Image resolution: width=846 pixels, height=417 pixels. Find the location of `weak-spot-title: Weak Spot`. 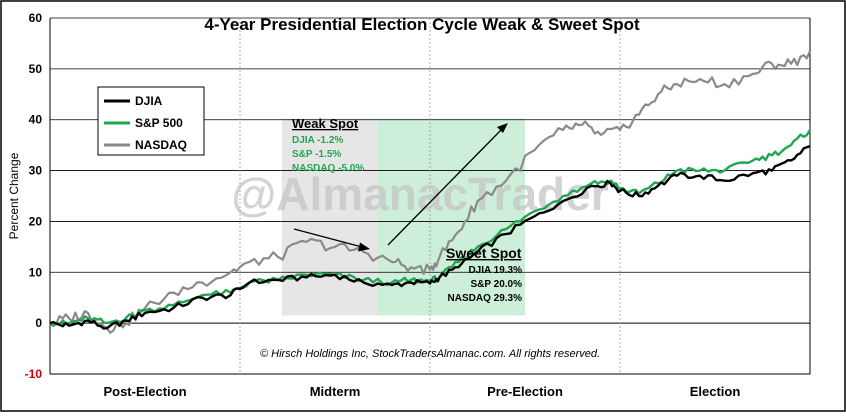

weak-spot-title: Weak Spot is located at coordinates (325, 123).